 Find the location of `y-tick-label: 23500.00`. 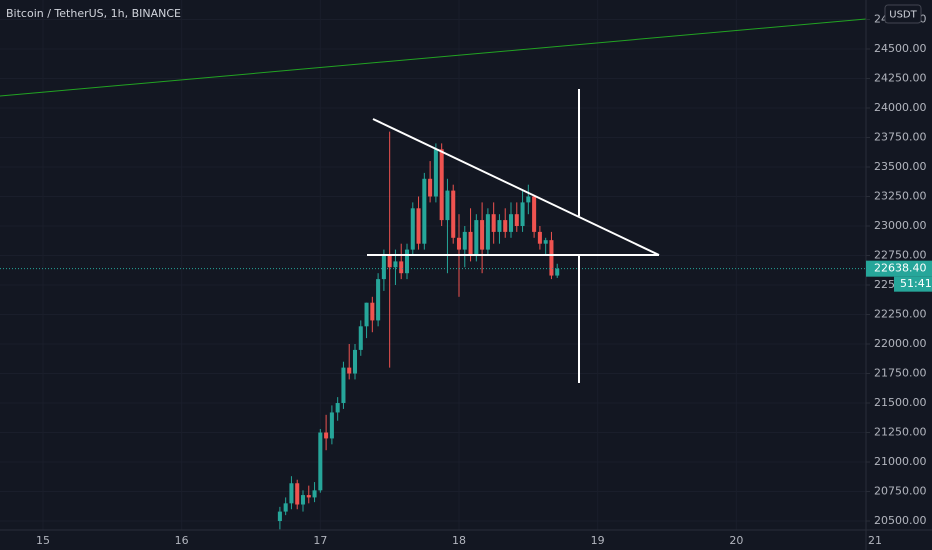

y-tick-label: 23500.00 is located at coordinates (900, 166).